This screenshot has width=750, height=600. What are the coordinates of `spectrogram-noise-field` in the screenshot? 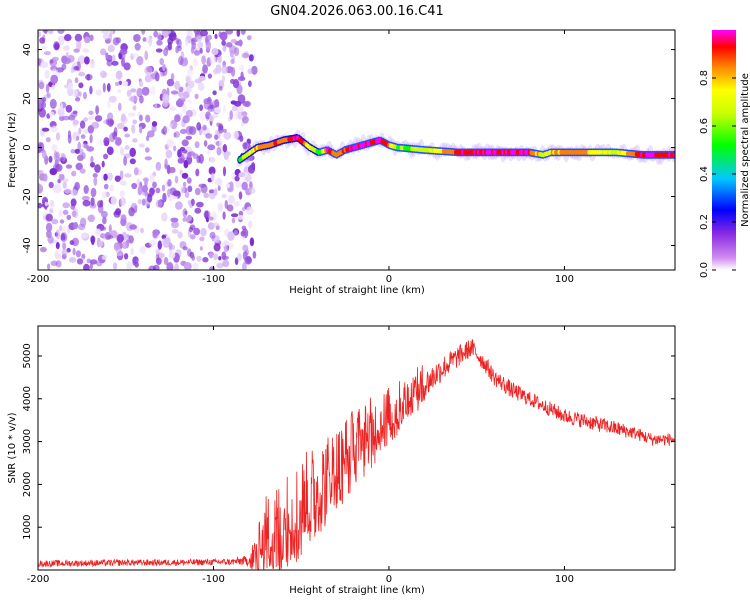 It's located at (148, 150).